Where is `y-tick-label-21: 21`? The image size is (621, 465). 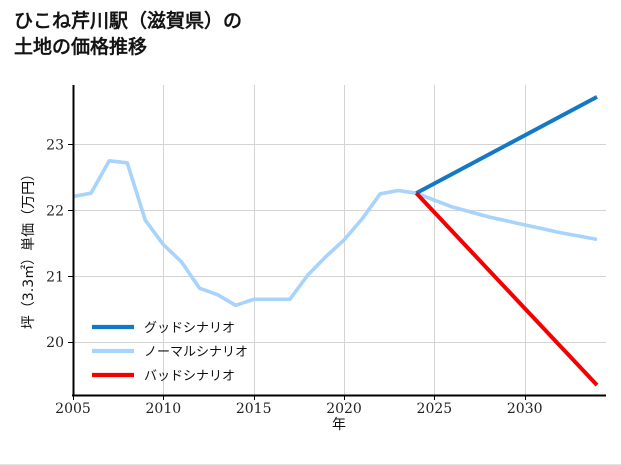 y-tick-label-21: 21 is located at coordinates (55, 277).